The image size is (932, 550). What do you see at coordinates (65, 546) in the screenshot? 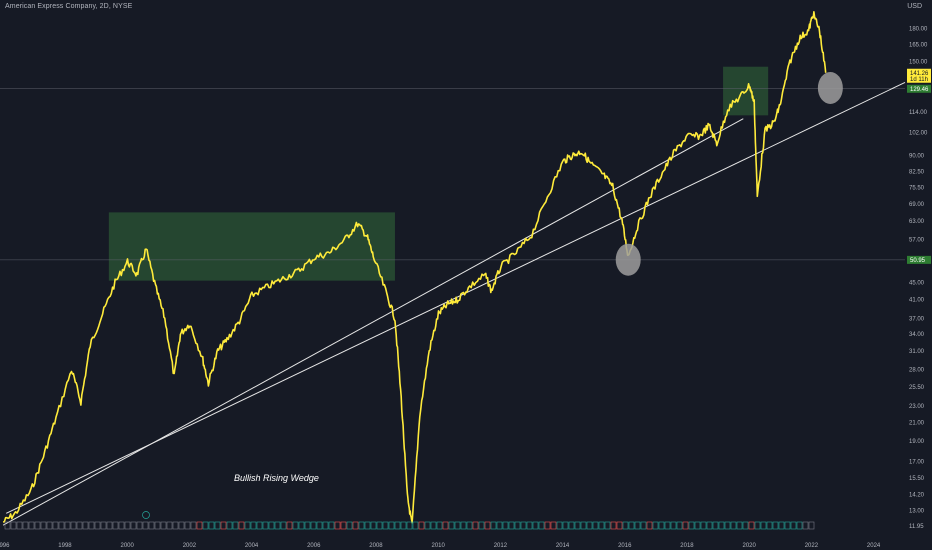
I see `x-tick-label: 1998` at bounding box center [65, 546].